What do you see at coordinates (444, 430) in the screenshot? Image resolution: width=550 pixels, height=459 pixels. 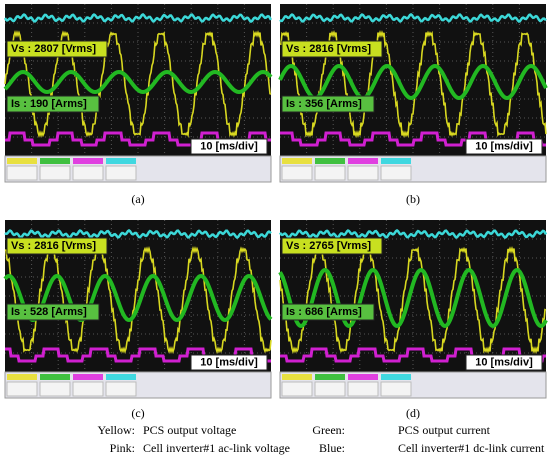 I see `legend-desc: PCS output current` at bounding box center [444, 430].